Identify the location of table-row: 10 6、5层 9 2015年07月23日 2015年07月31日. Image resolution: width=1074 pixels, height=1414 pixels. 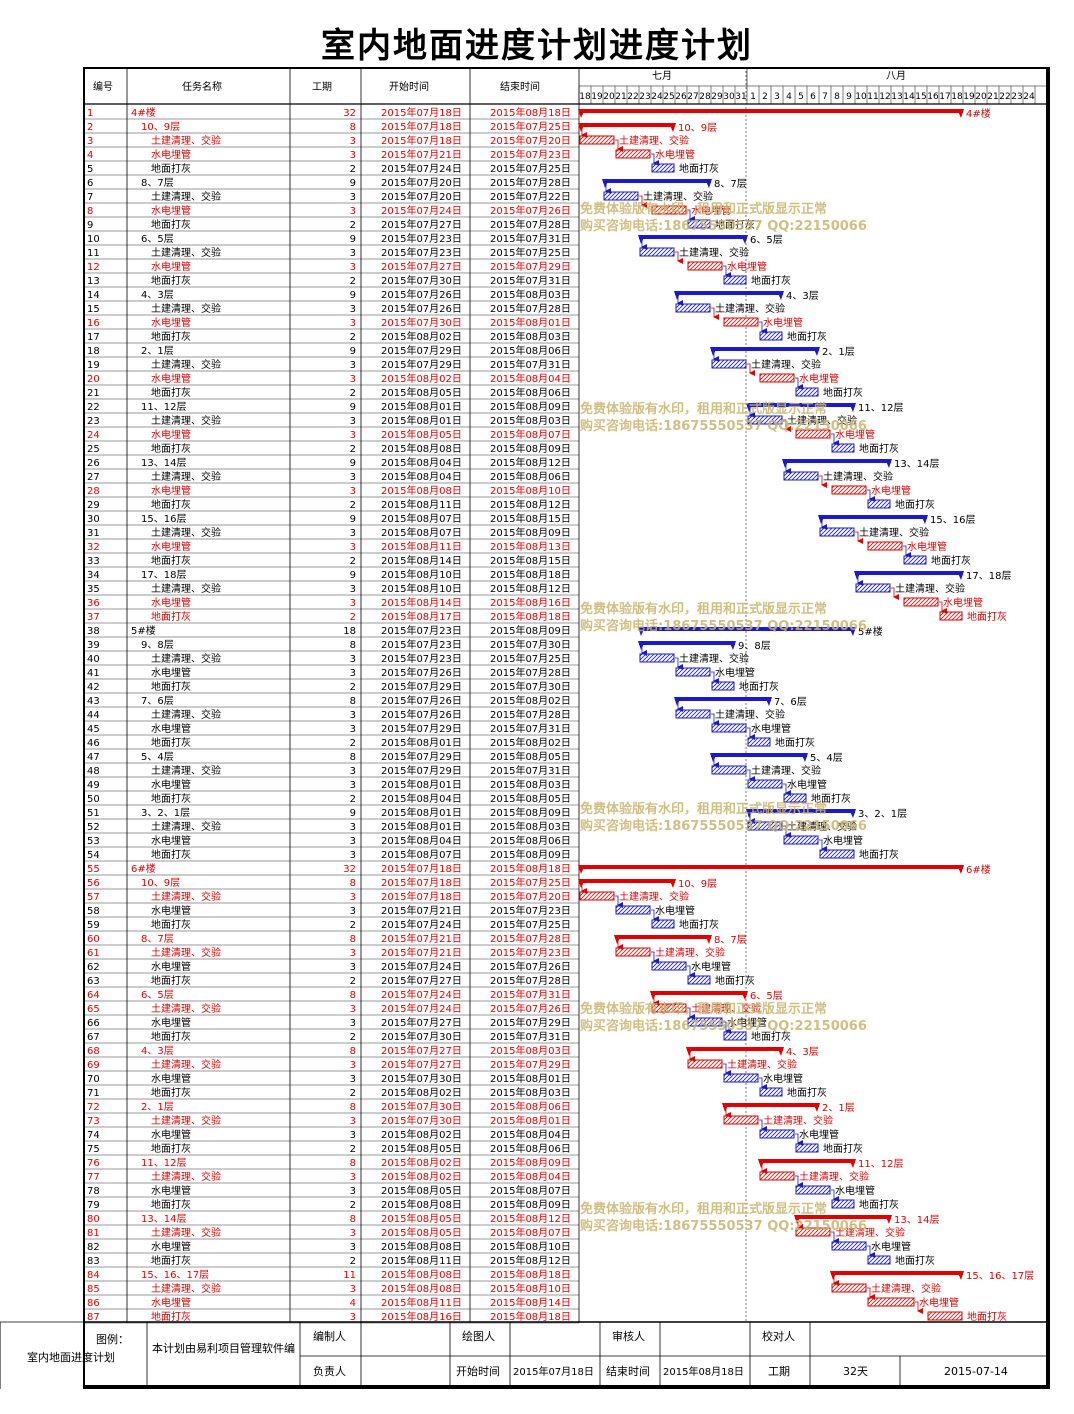
(332, 239).